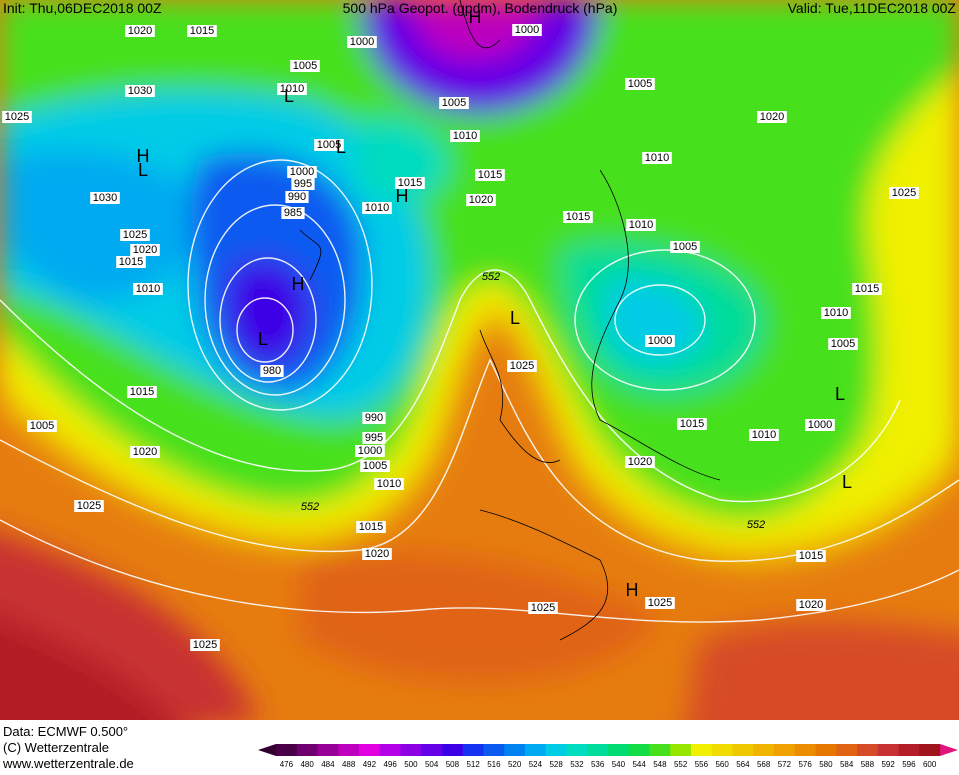 The width and height of the screenshot is (959, 775). Describe the element at coordinates (949, 750) in the screenshot. I see `colorbar-arrow-right` at that location.